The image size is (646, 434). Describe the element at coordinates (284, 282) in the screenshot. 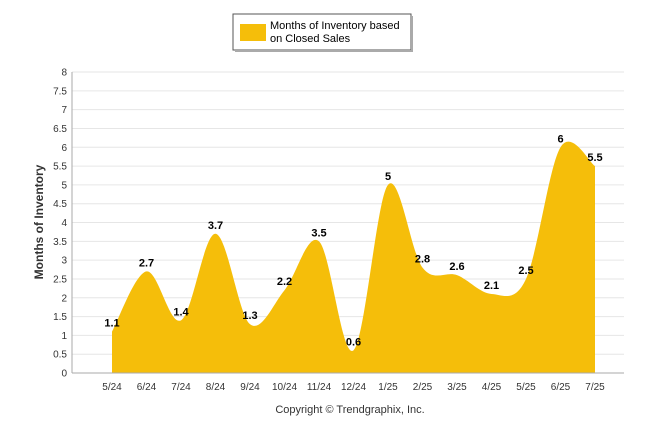

I see `data-label: 2.2` at that location.